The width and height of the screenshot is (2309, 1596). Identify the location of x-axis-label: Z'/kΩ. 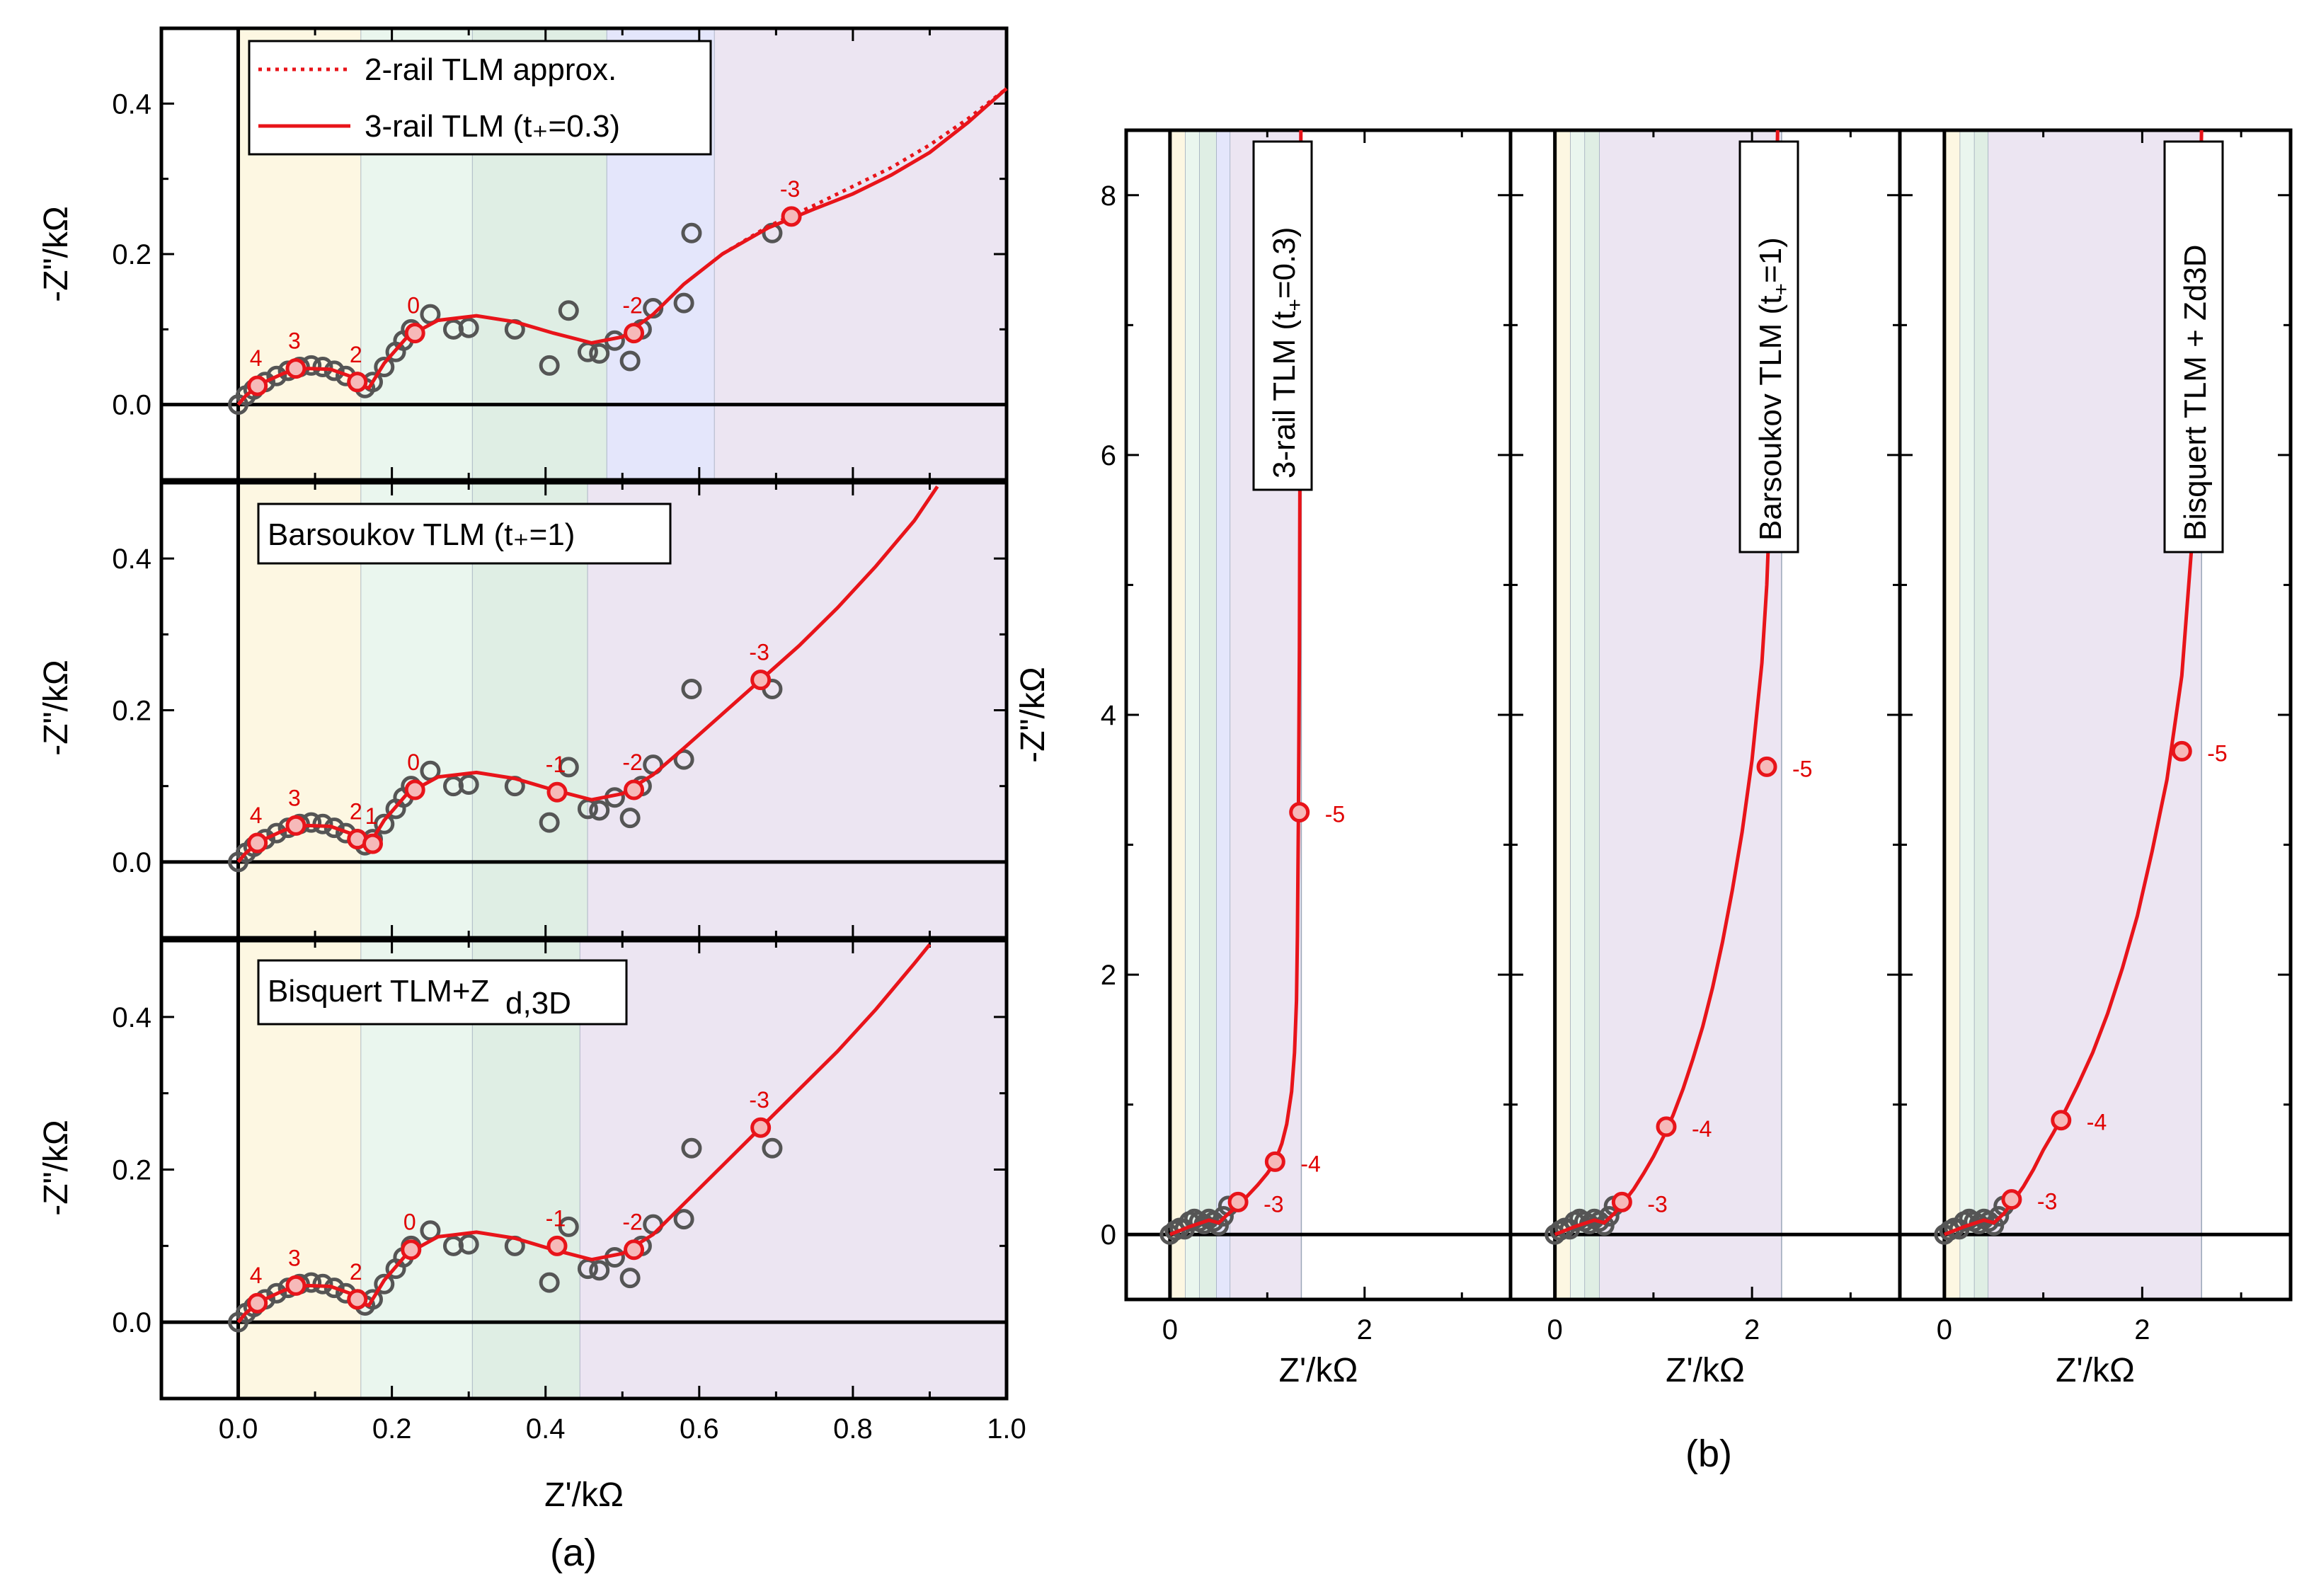
(1705, 1370).